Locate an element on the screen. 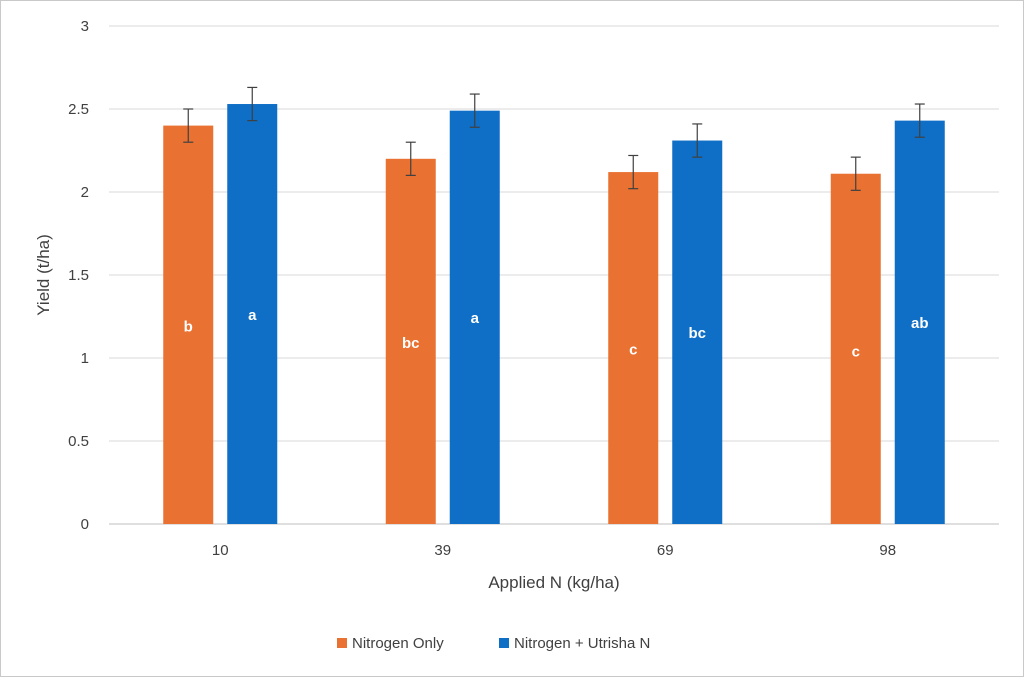 The image size is (1024, 677). x-tick-label: 39 is located at coordinates (442, 550).